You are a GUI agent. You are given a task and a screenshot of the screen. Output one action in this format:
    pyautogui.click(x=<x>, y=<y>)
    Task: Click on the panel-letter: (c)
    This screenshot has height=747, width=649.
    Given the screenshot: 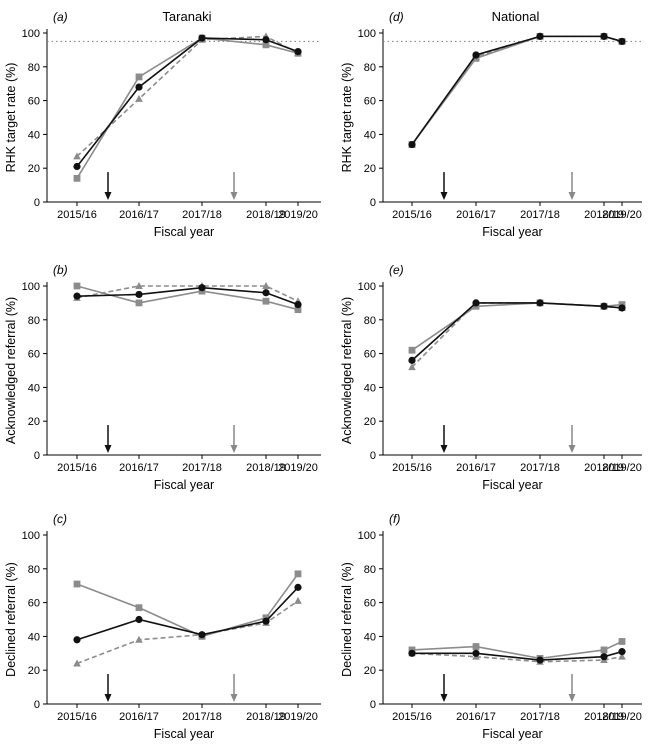 What is the action you would take?
    pyautogui.click(x=60, y=519)
    